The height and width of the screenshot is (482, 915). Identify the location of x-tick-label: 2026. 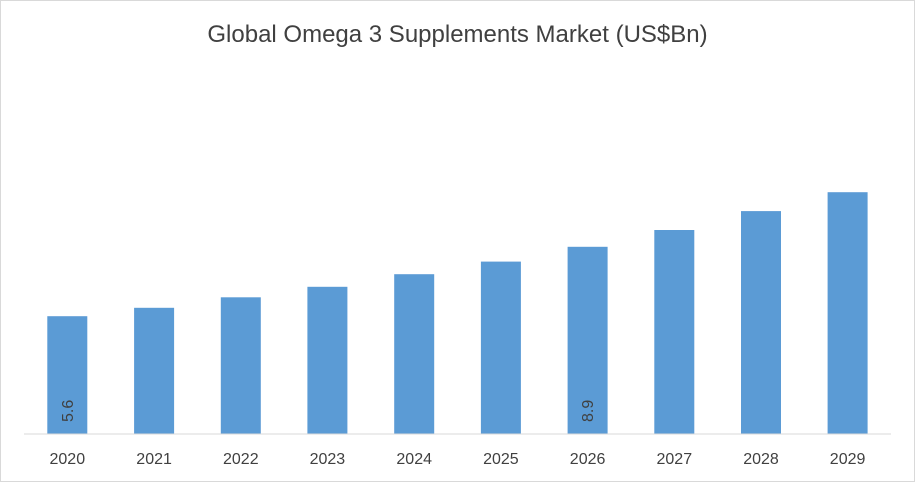
(588, 459).